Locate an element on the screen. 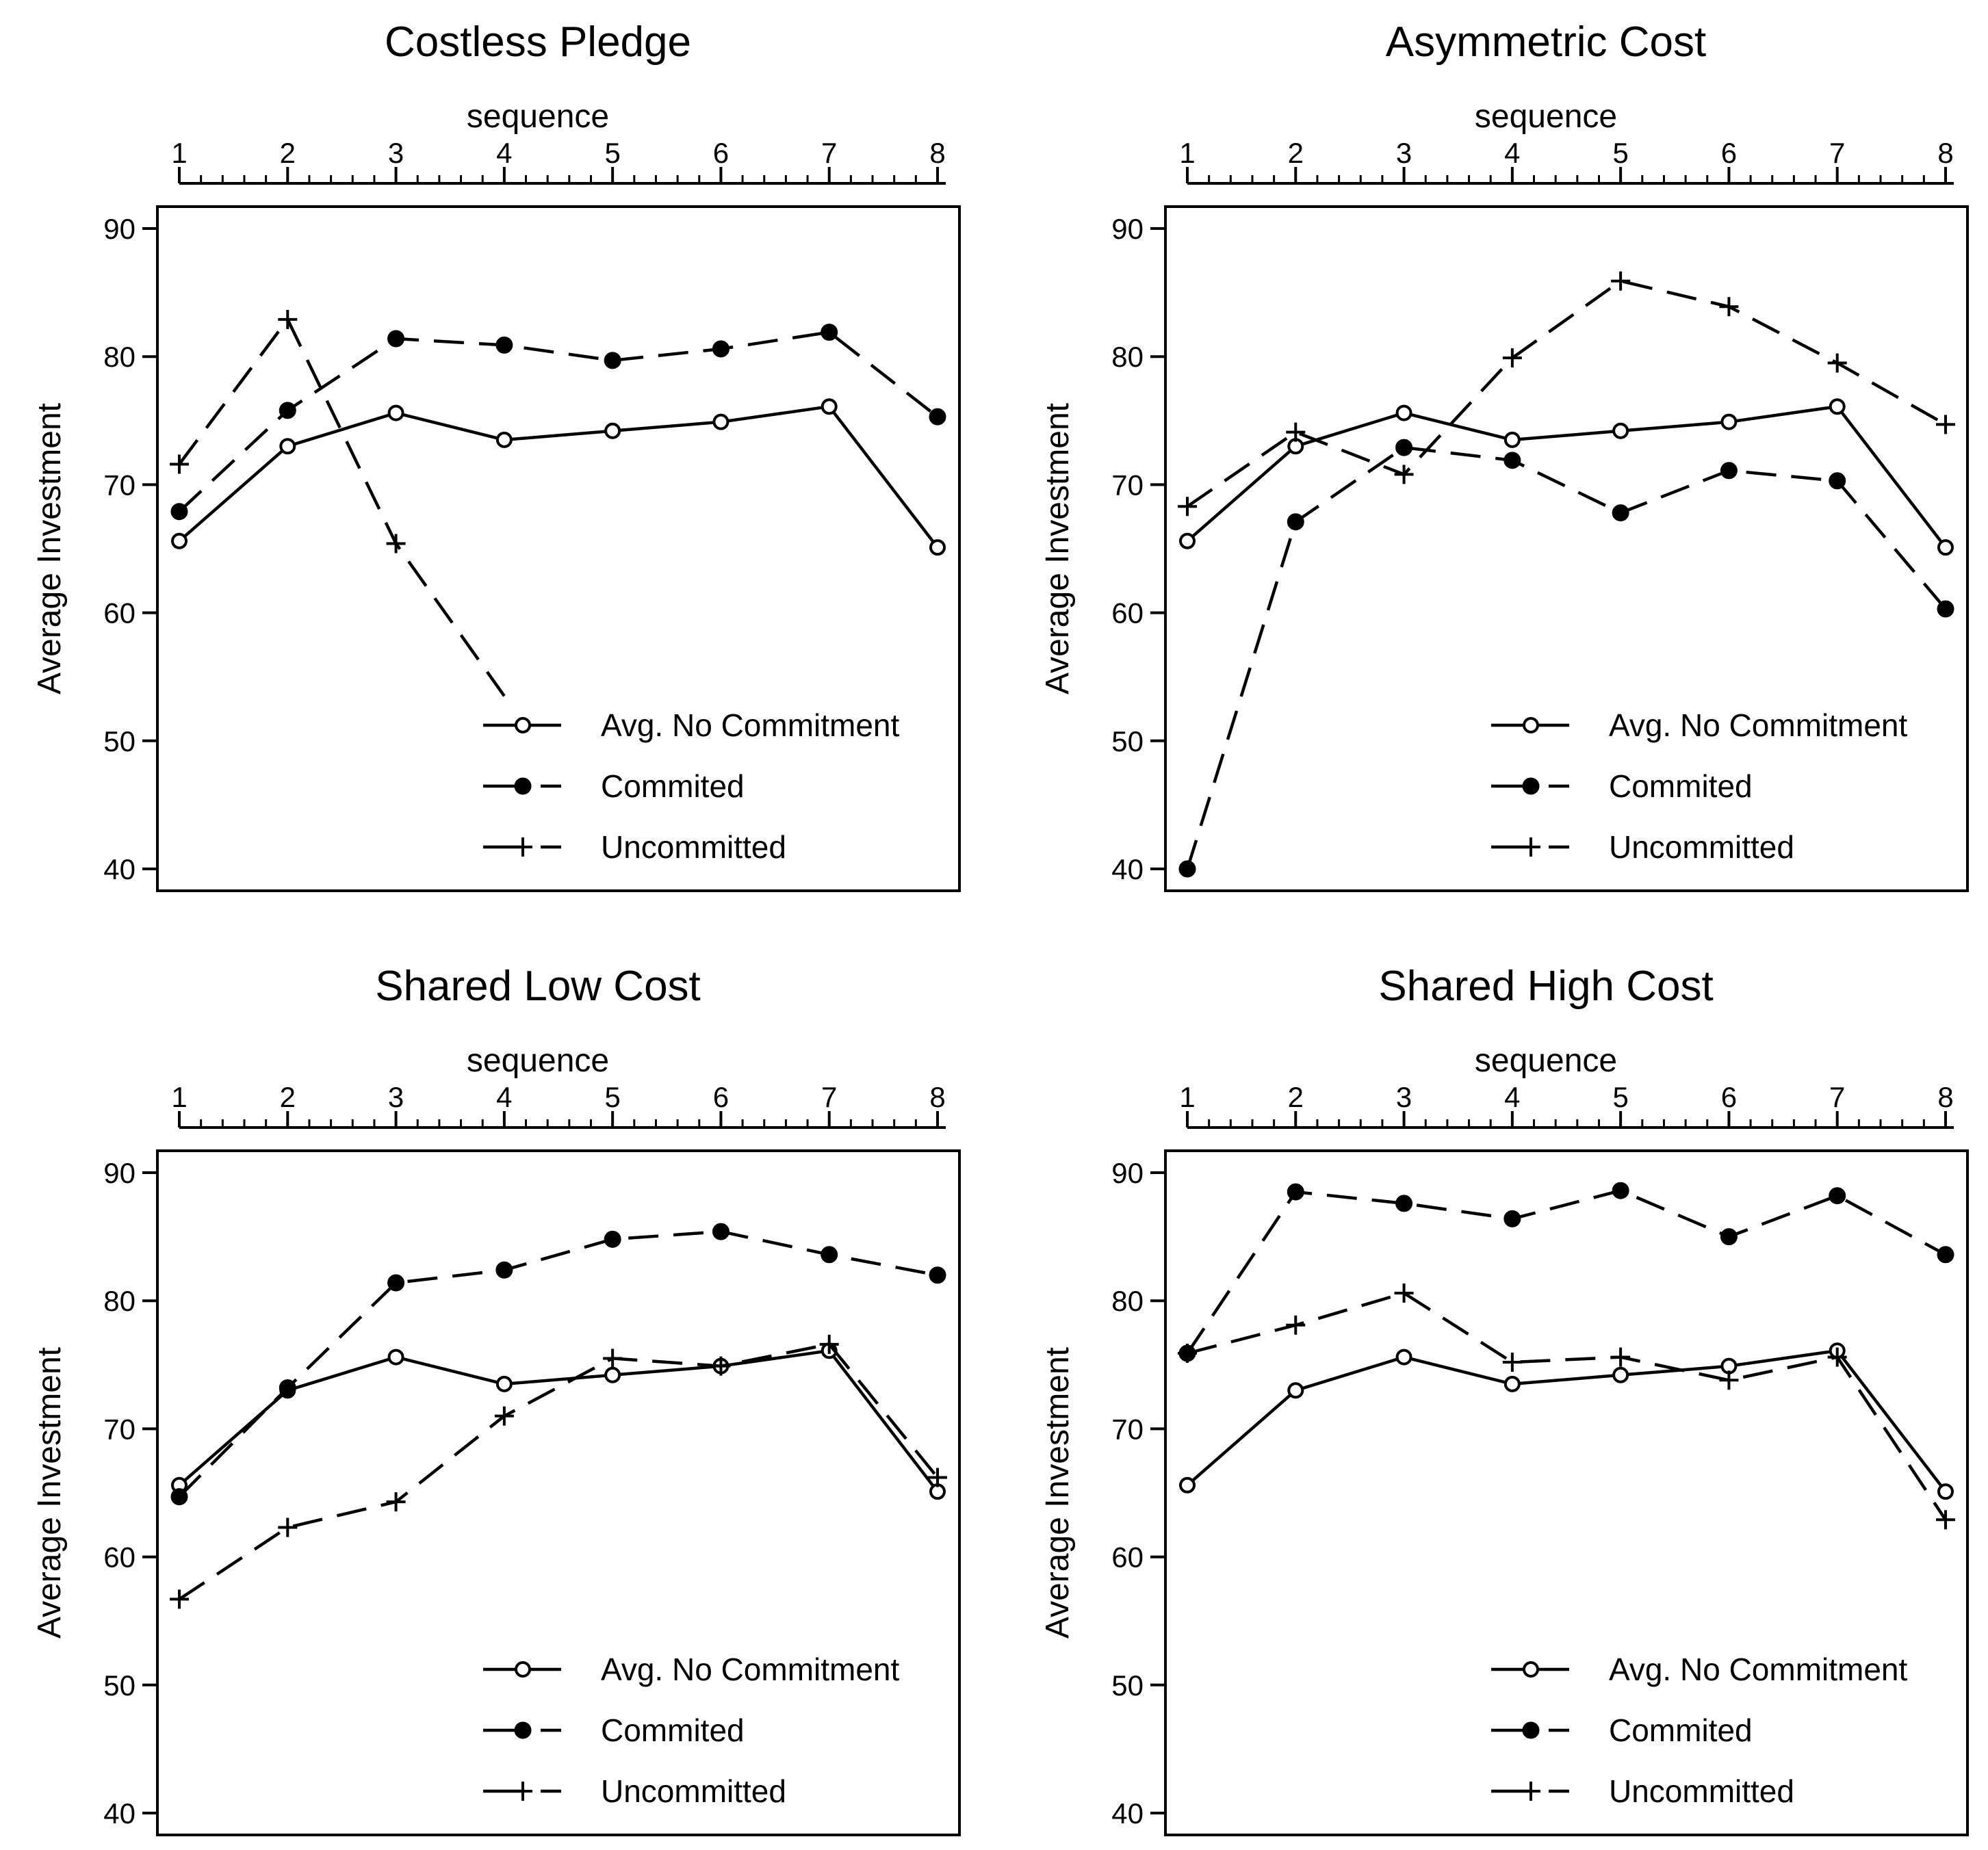  panel-shared-low-cost-y-axis-title: Average Investment is located at coordinates (49, 1493).